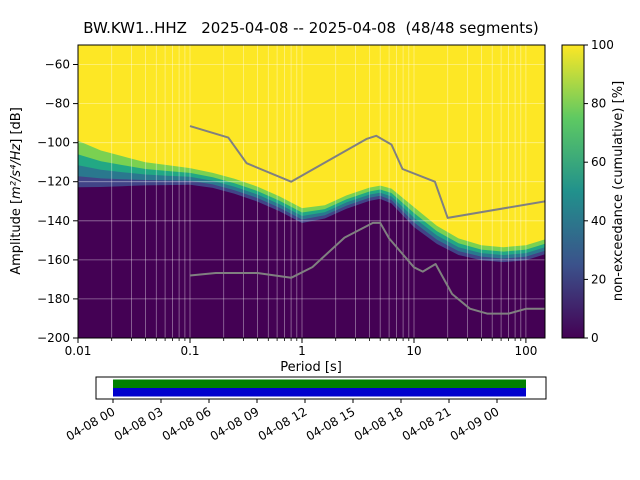 The width and height of the screenshot is (640, 480). I want to click on y-tick-label: −160, so click(53, 260).